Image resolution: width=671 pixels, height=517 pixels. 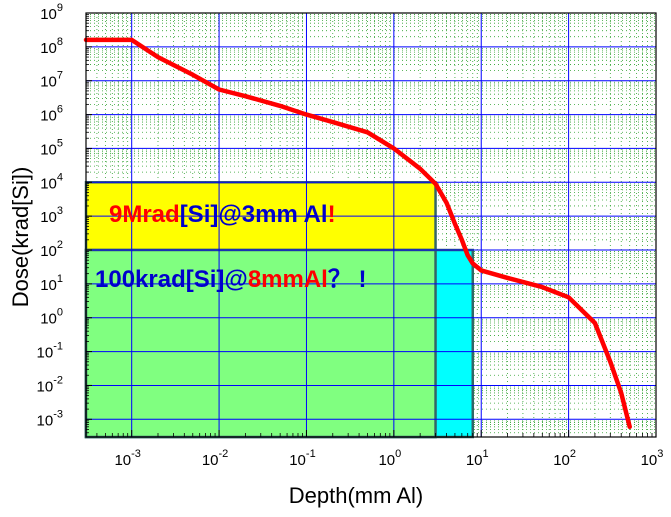 What do you see at coordinates (652, 458) in the screenshot?
I see `x-tick-label: 10³` at bounding box center [652, 458].